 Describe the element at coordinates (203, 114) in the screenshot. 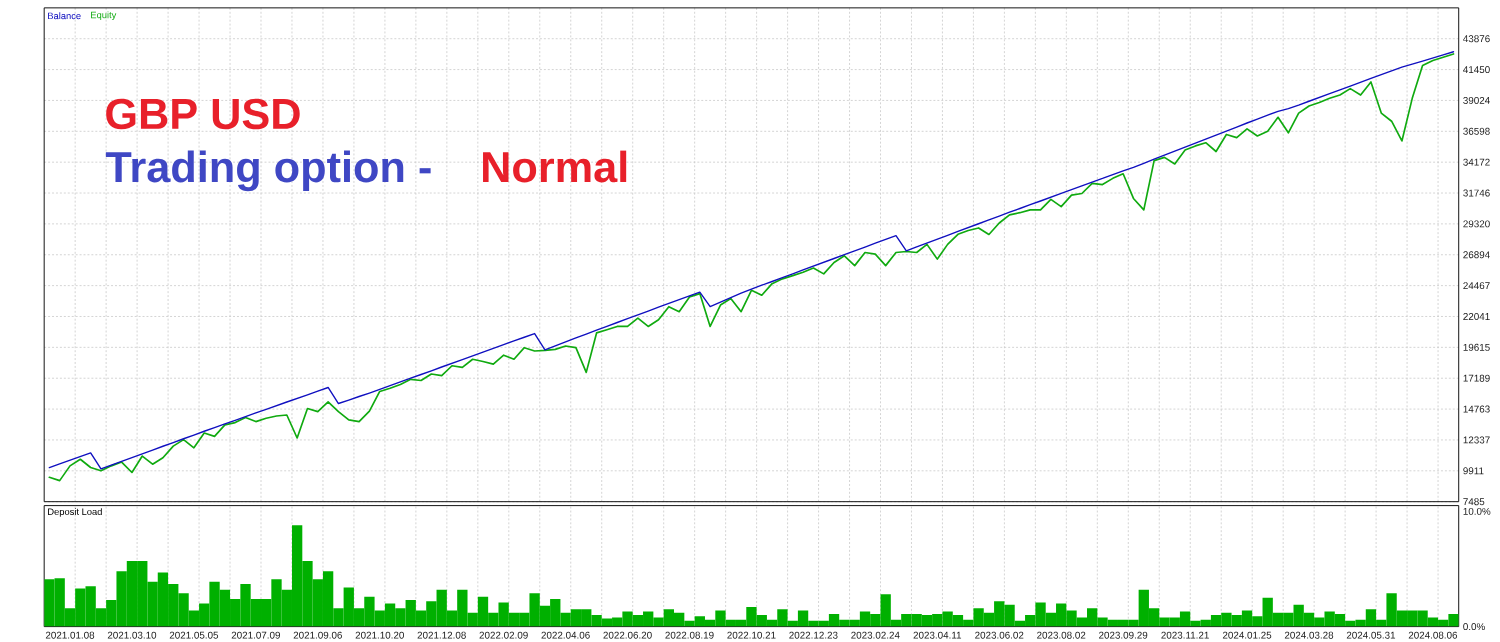

I see `text: GBP USD` at that location.